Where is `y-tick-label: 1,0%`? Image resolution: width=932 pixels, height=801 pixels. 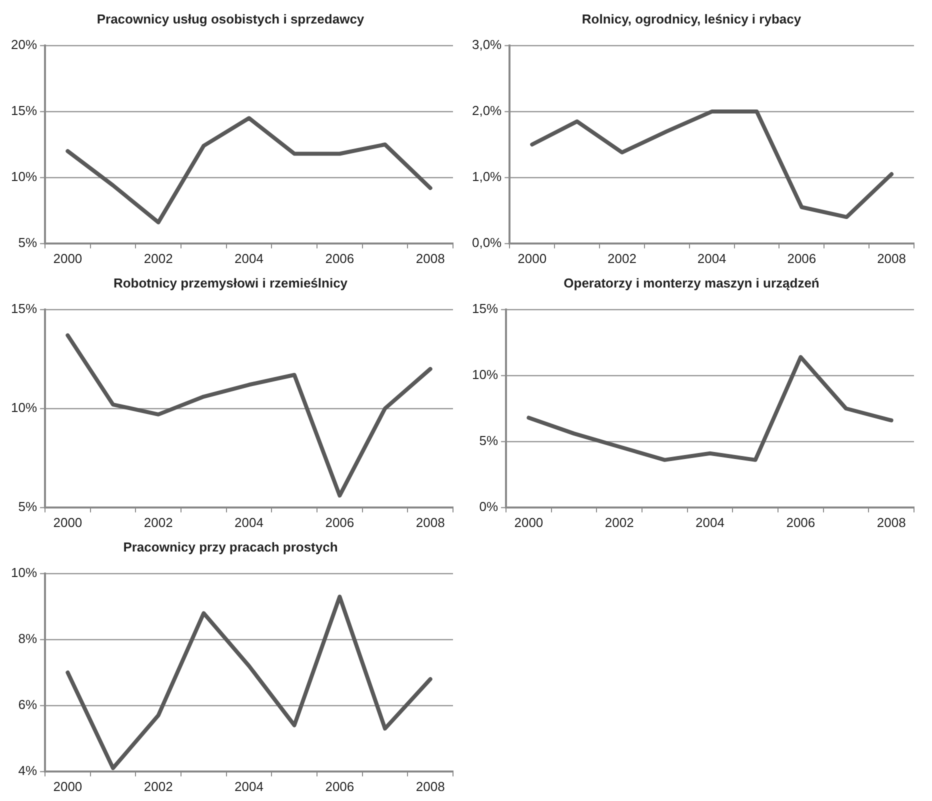 y-tick-label: 1,0% is located at coordinates (487, 176).